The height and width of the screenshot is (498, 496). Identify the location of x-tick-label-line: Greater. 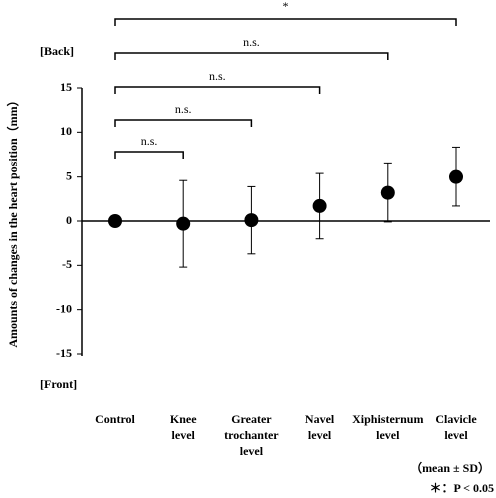
(251, 419).